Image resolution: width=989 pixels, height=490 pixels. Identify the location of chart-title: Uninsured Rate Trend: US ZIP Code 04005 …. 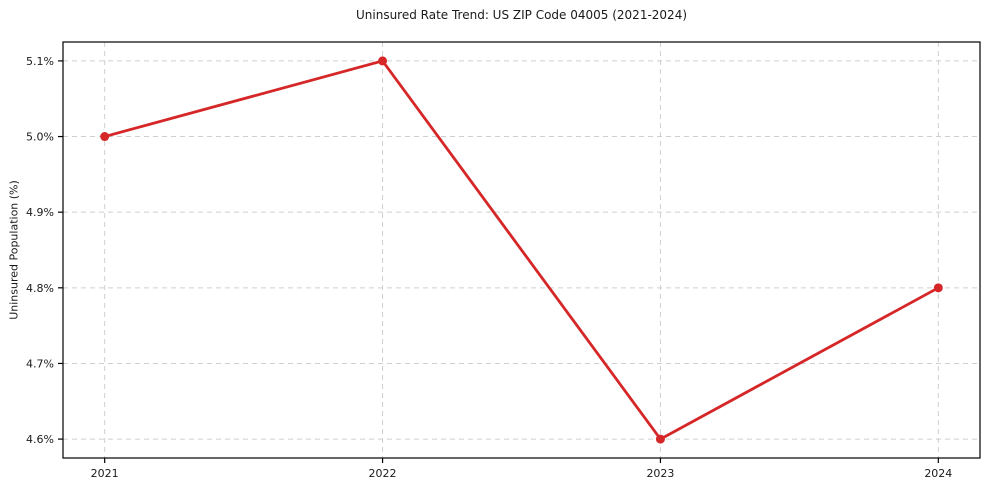
(521, 15).